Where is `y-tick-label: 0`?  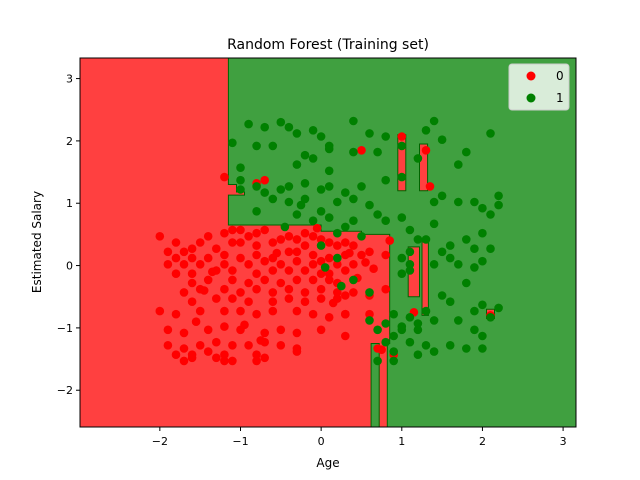 y-tick-label: 0 is located at coordinates (69, 266).